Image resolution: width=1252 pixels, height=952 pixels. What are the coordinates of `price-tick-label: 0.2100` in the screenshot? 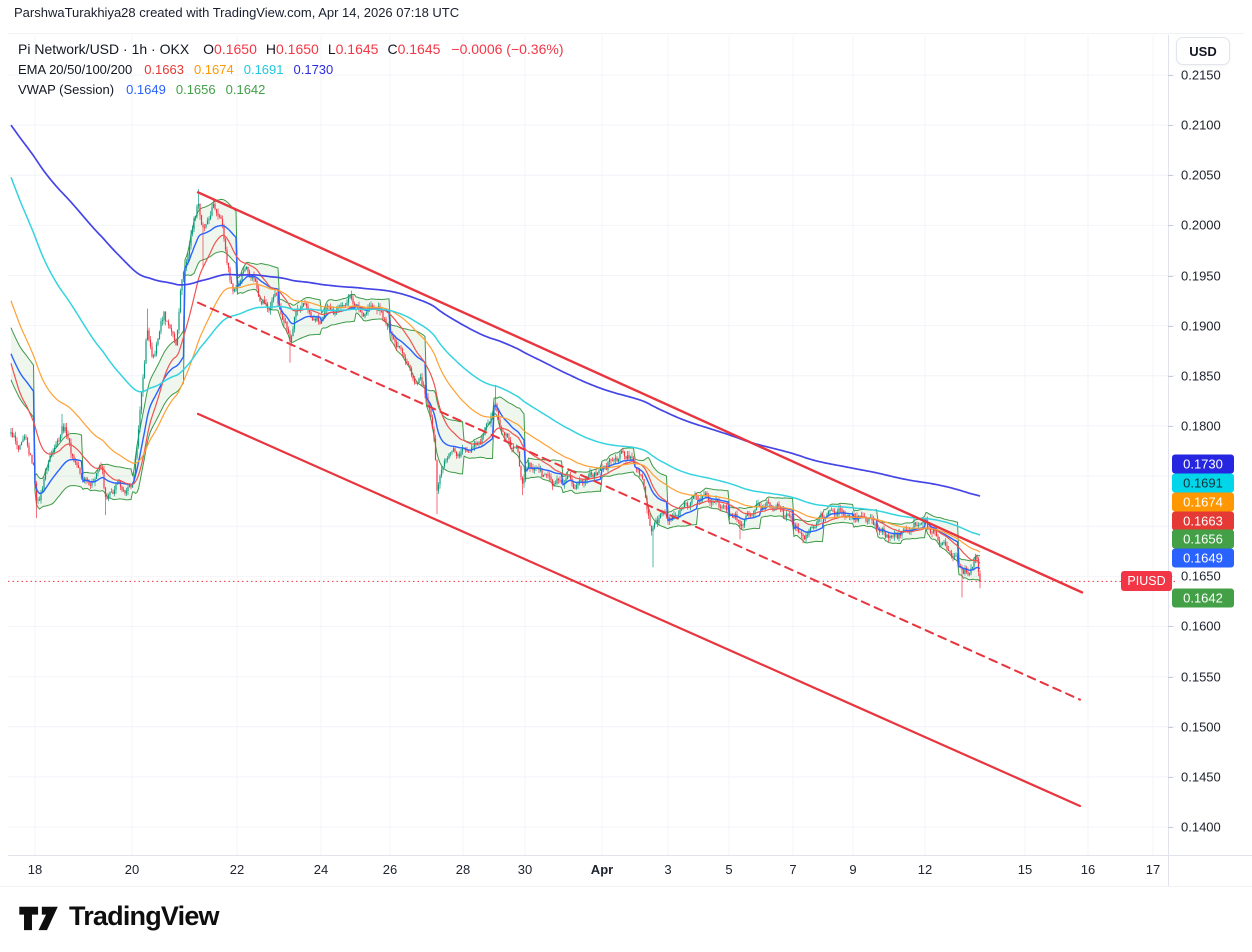 It's located at (1201, 125).